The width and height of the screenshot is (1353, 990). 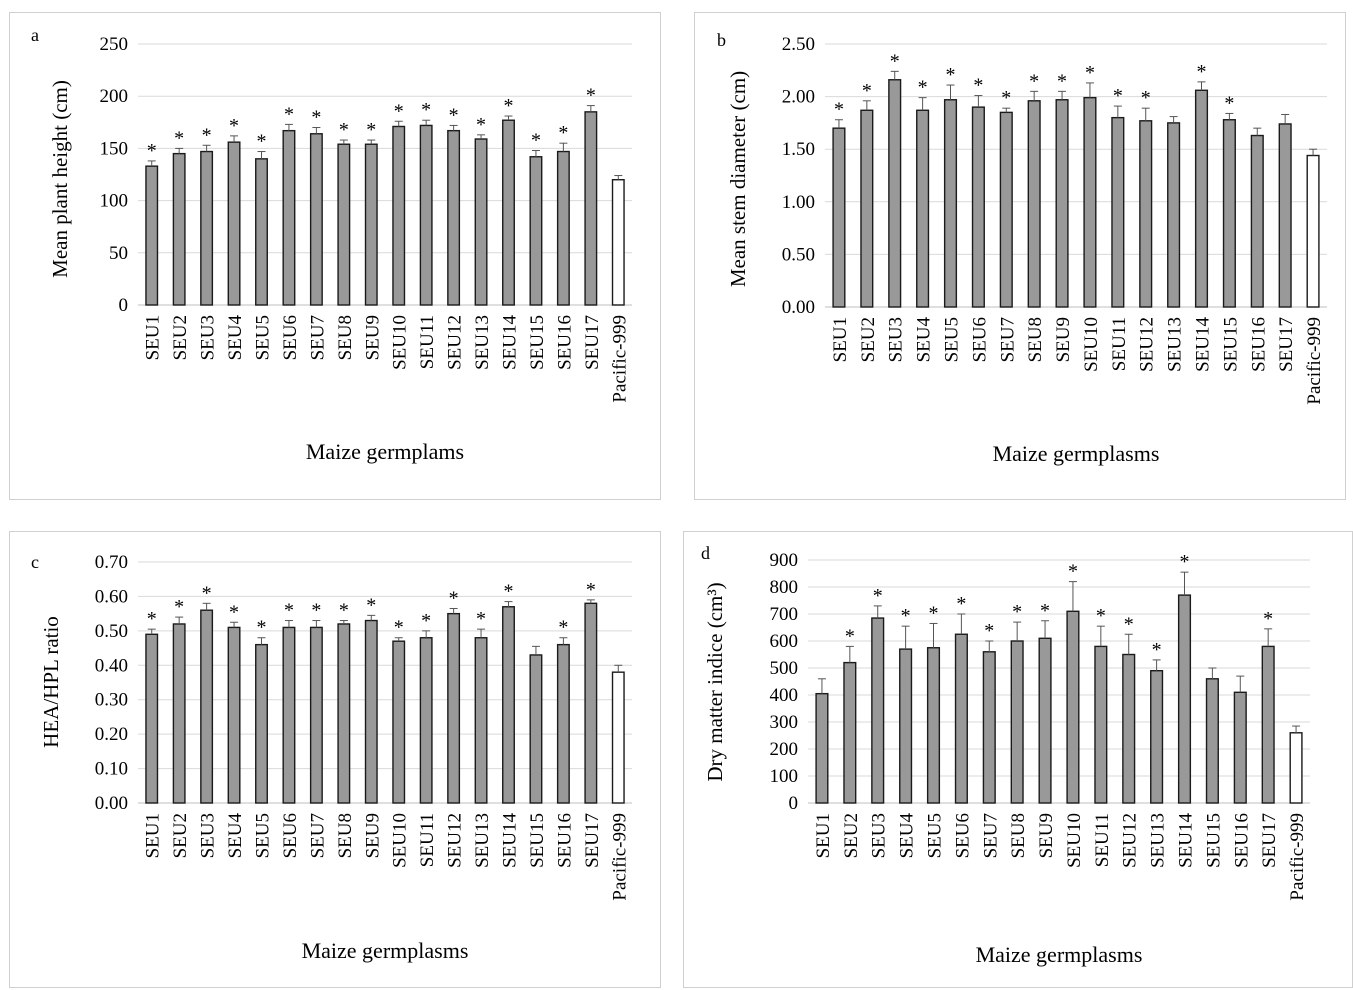 What do you see at coordinates (111, 769) in the screenshot?
I see `y-tick-label: 0.10` at bounding box center [111, 769].